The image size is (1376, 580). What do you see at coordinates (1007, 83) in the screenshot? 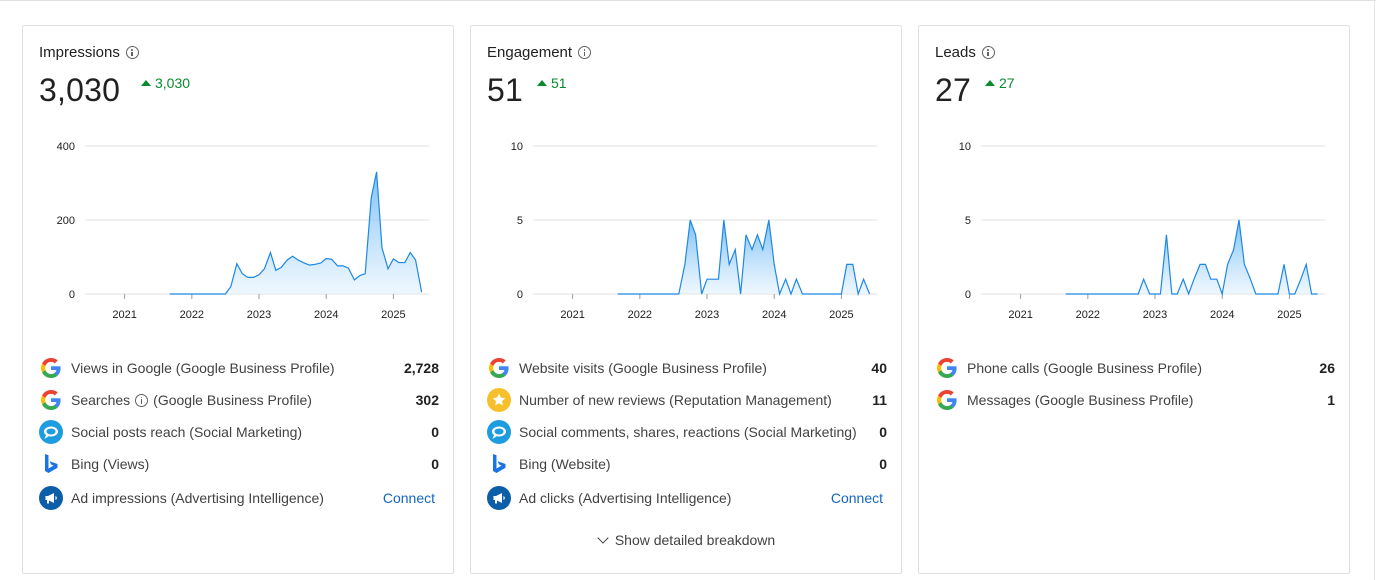
I see `metric-delta-value: 27` at bounding box center [1007, 83].